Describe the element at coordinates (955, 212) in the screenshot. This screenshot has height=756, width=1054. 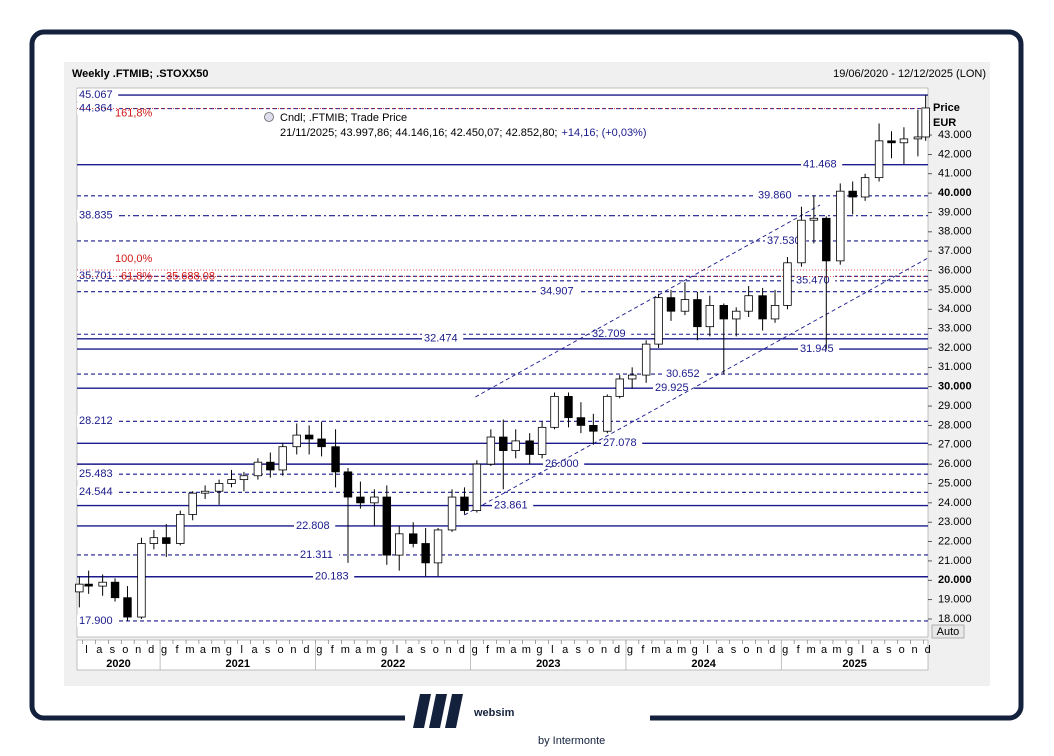
I see `y-tick-label: 39.000` at that location.